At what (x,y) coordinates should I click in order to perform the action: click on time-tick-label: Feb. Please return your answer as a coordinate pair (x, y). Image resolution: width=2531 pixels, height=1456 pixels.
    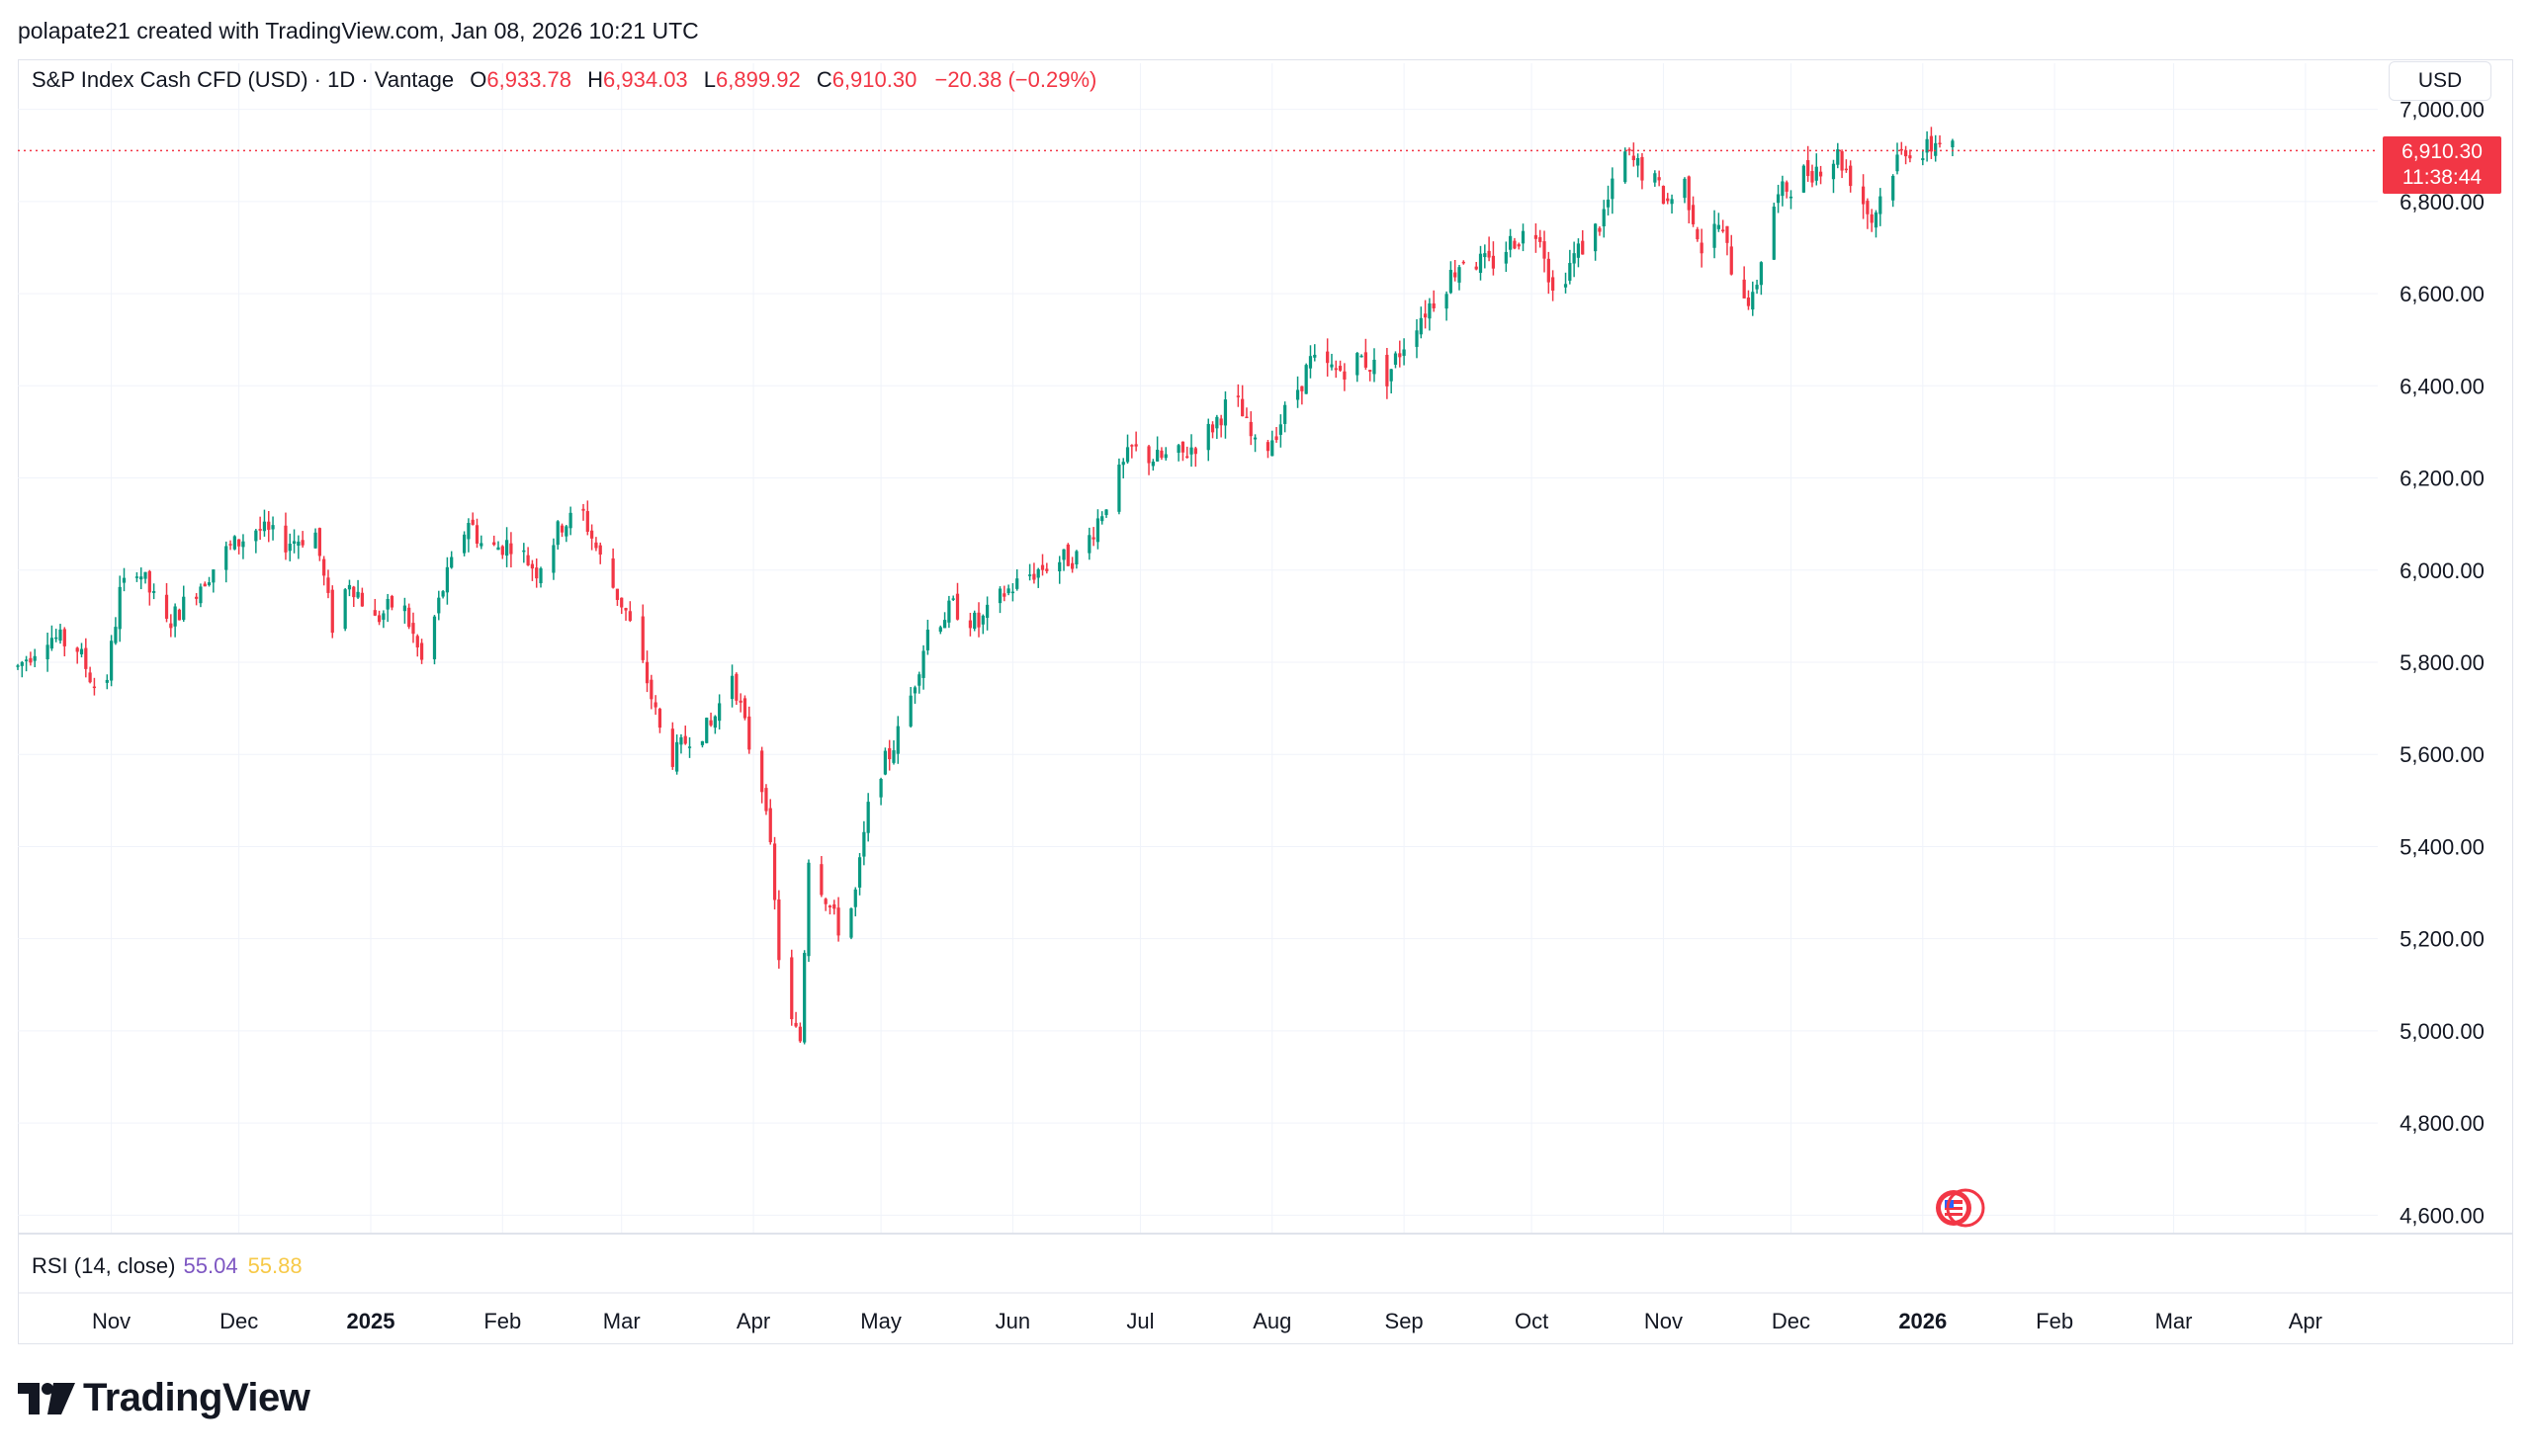
    Looking at the image, I should click on (502, 1321).